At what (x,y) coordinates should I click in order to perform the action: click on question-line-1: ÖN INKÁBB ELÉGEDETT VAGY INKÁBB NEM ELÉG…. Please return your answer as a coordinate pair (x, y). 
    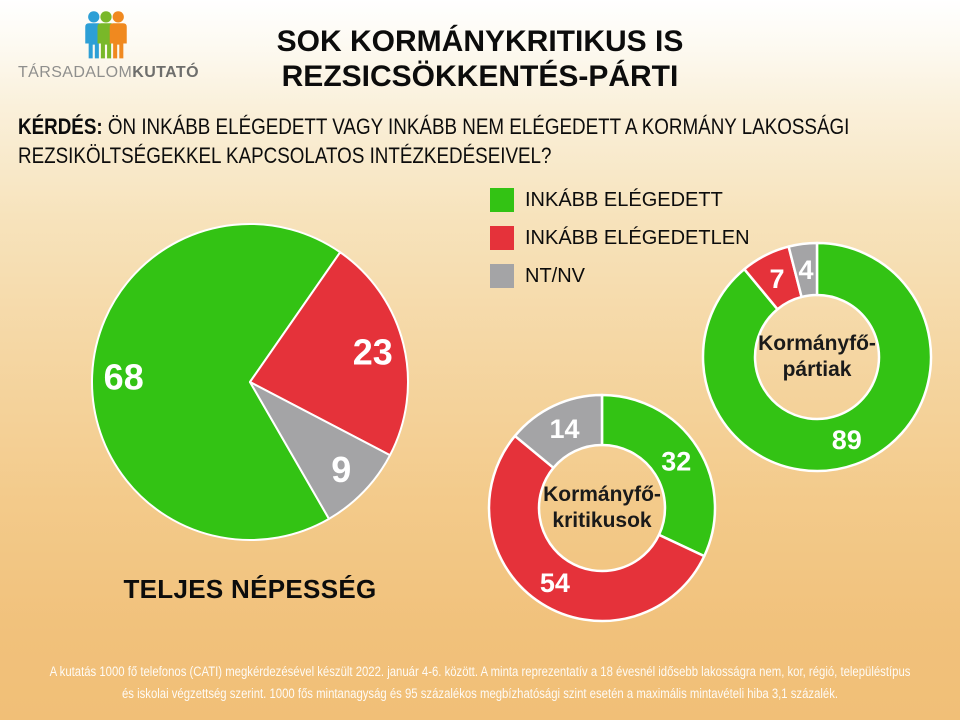
    Looking at the image, I should click on (478, 126).